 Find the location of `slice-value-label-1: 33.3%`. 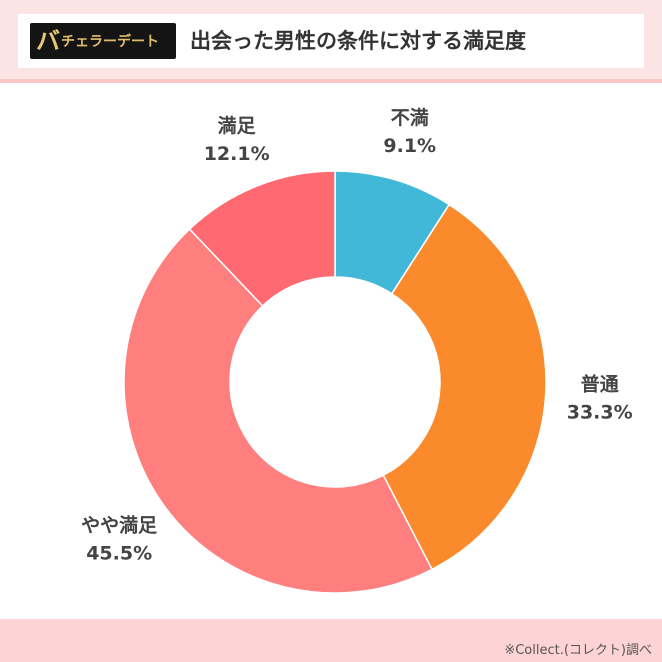

slice-value-label-1: 33.3% is located at coordinates (600, 412).